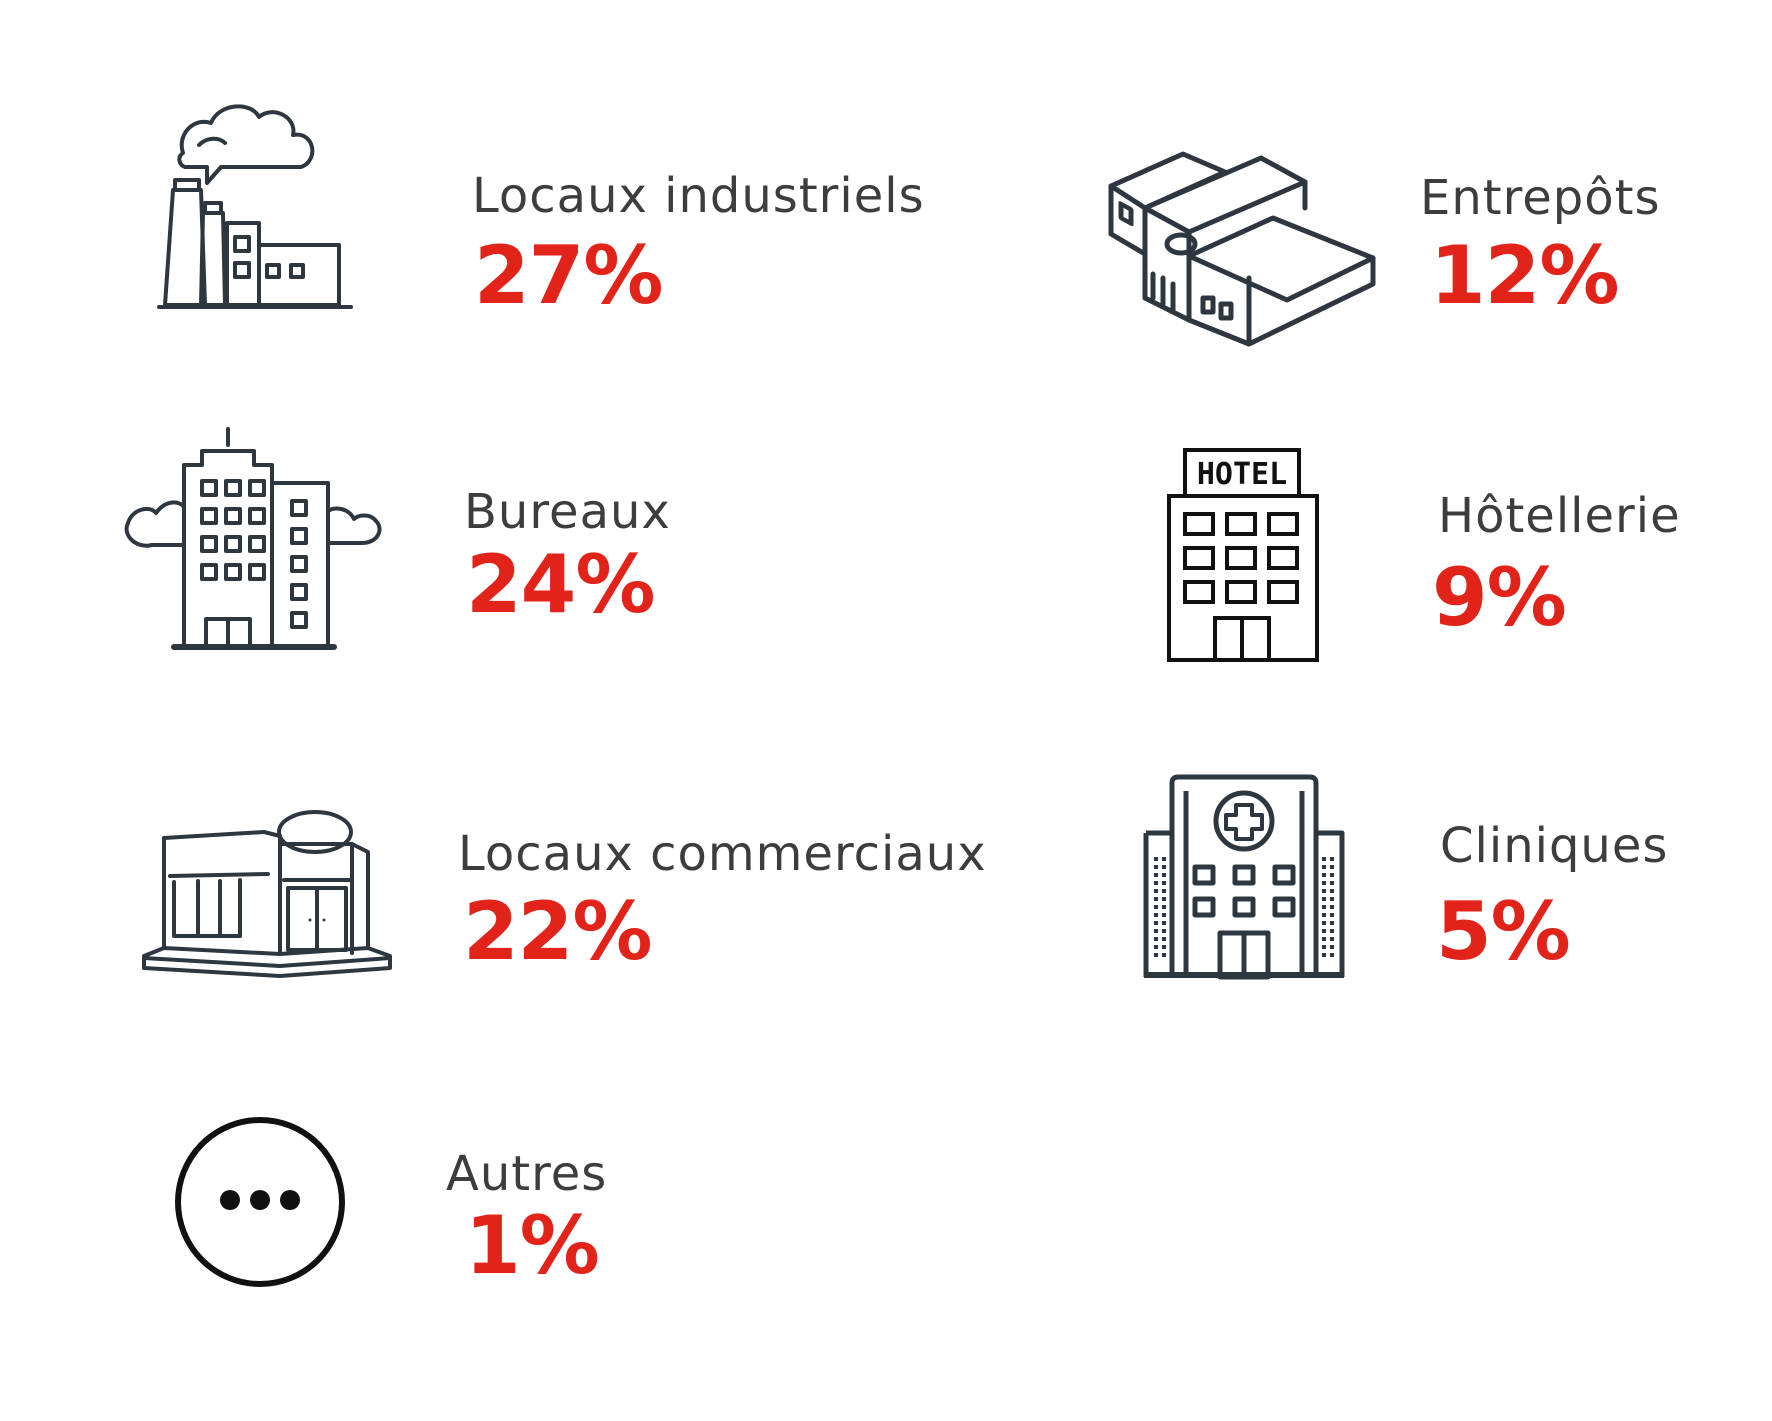 The image size is (1772, 1421). What do you see at coordinates (1240, 247) in the screenshot?
I see `warehouse-icon` at bounding box center [1240, 247].